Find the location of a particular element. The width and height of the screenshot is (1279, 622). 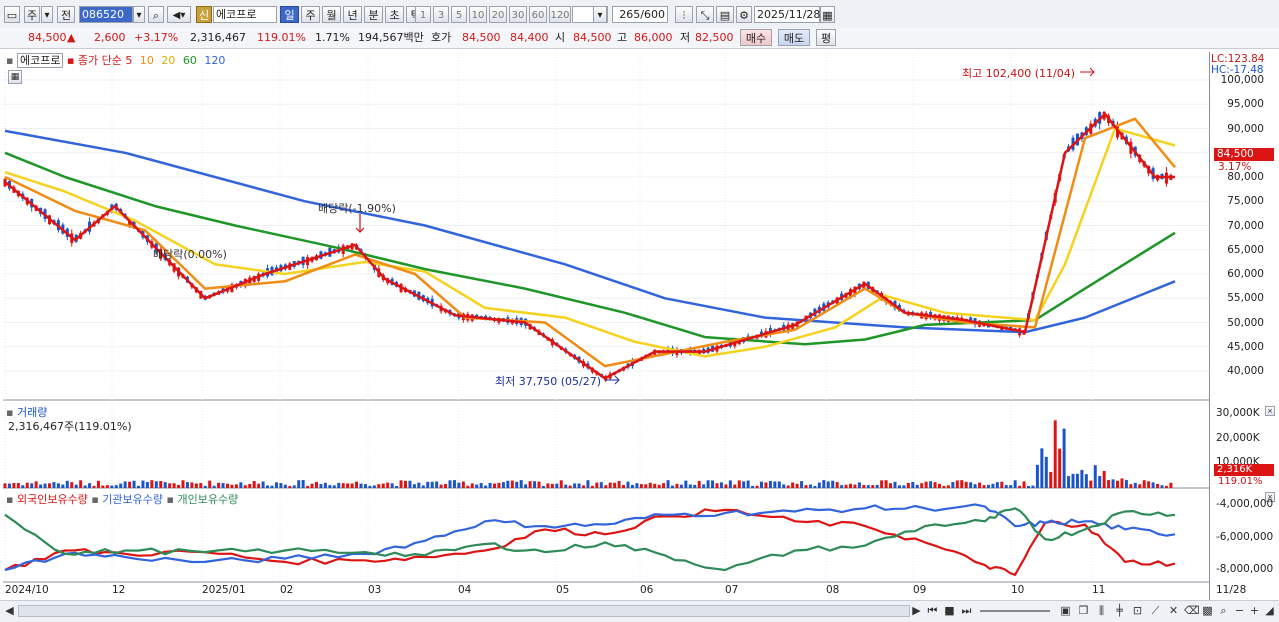

eraser-icon: ⌫ is located at coordinates (1192, 610).